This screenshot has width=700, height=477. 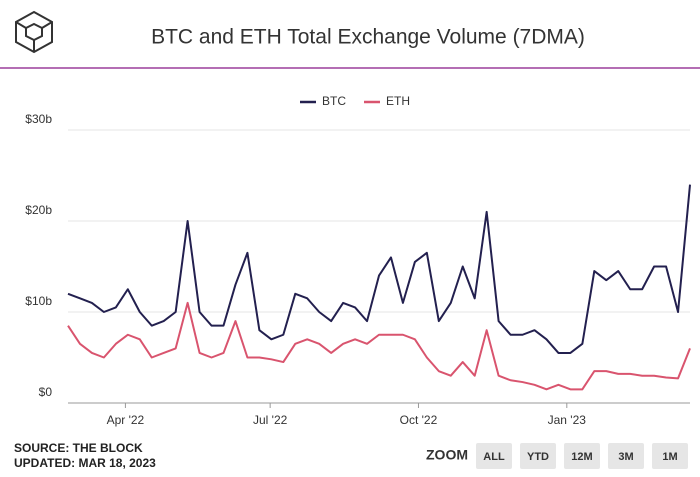 I want to click on updated: UPDATED: MAR 18, 2023, so click(x=85, y=463).